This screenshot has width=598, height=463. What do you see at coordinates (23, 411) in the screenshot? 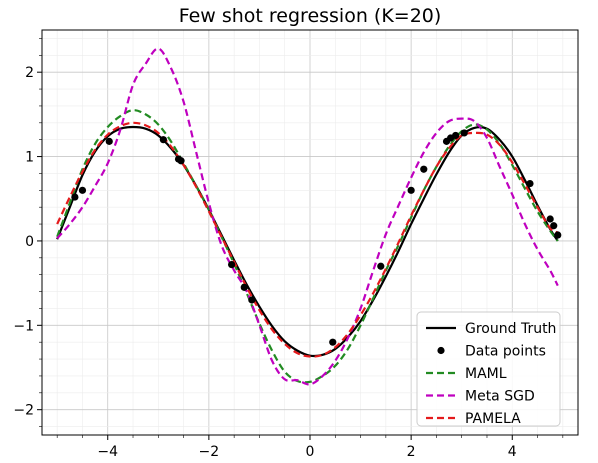
I see `y-tick-label: −2` at bounding box center [23, 411].